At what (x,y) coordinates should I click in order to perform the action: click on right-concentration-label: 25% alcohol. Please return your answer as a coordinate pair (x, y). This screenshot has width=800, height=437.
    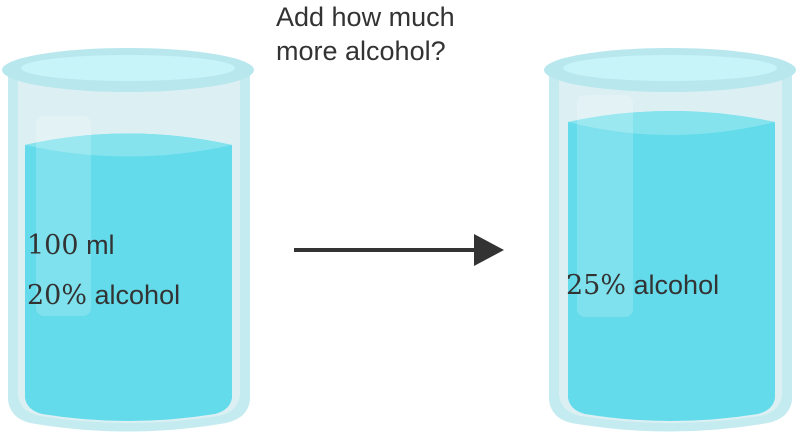
    Looking at the image, I should click on (643, 285).